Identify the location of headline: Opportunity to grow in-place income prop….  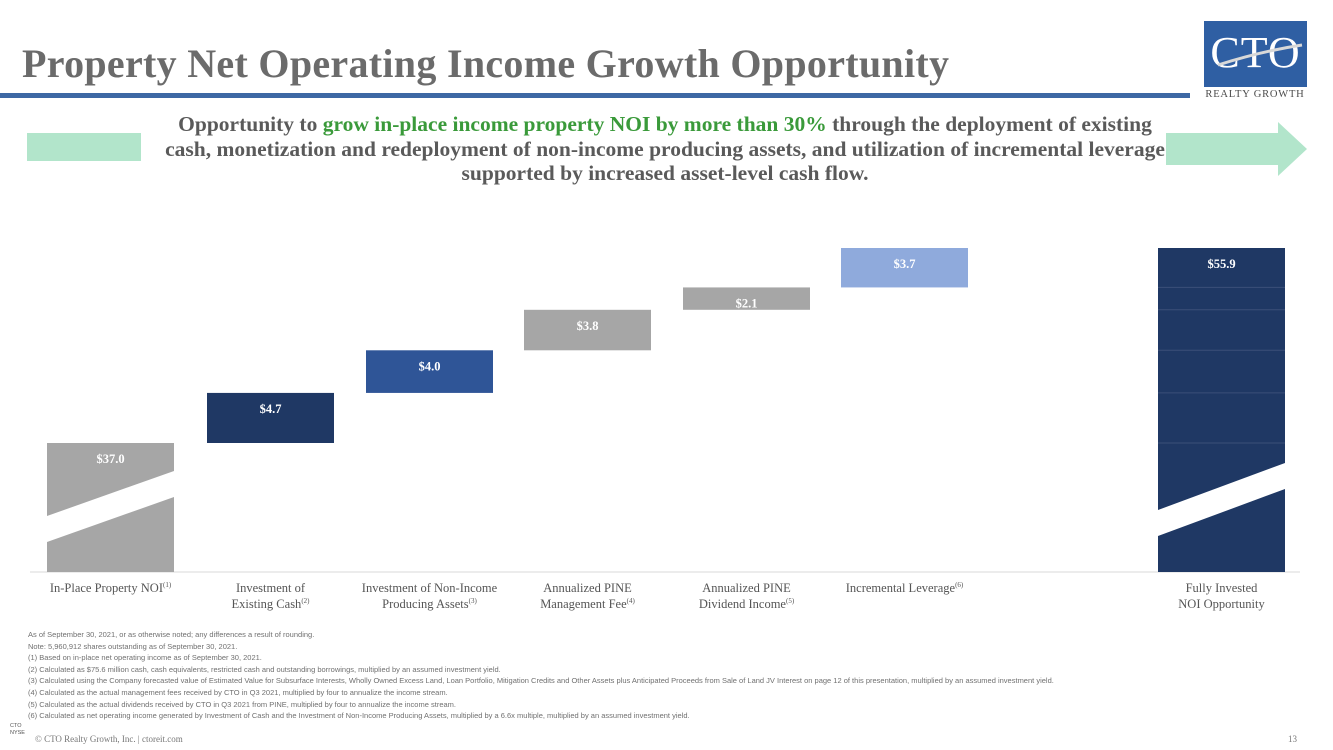
(665, 149).